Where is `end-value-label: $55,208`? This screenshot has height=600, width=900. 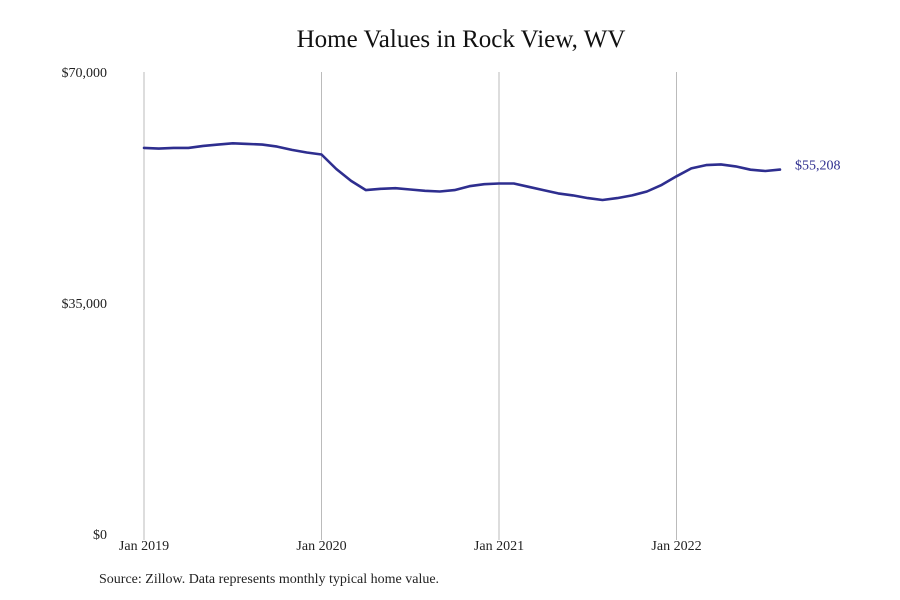 end-value-label: $55,208 is located at coordinates (818, 166).